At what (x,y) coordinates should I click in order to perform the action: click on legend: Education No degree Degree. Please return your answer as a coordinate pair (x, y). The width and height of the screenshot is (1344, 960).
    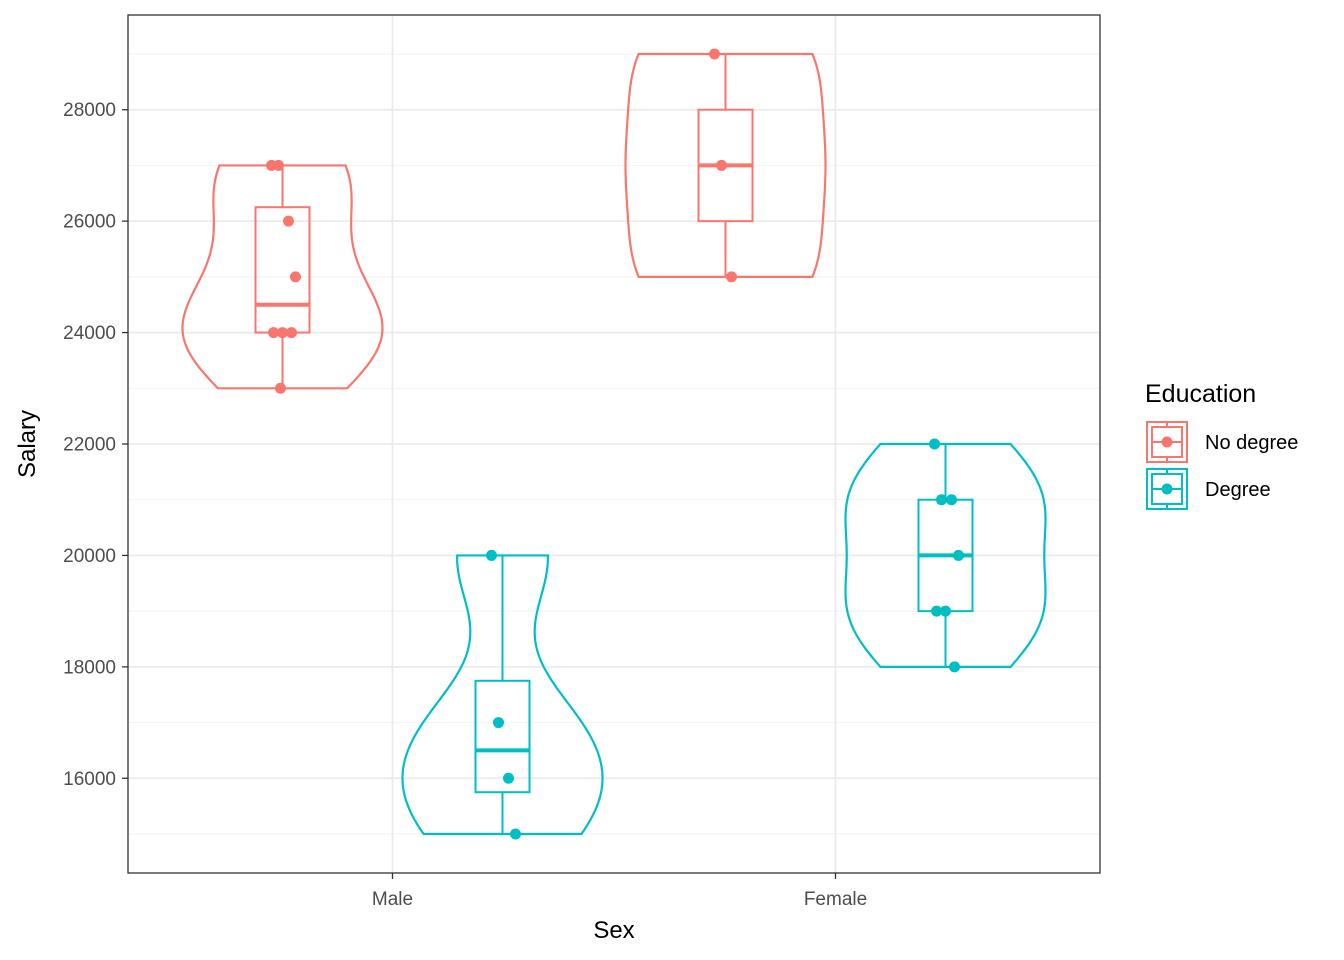
    Looking at the image, I should click on (1221, 445).